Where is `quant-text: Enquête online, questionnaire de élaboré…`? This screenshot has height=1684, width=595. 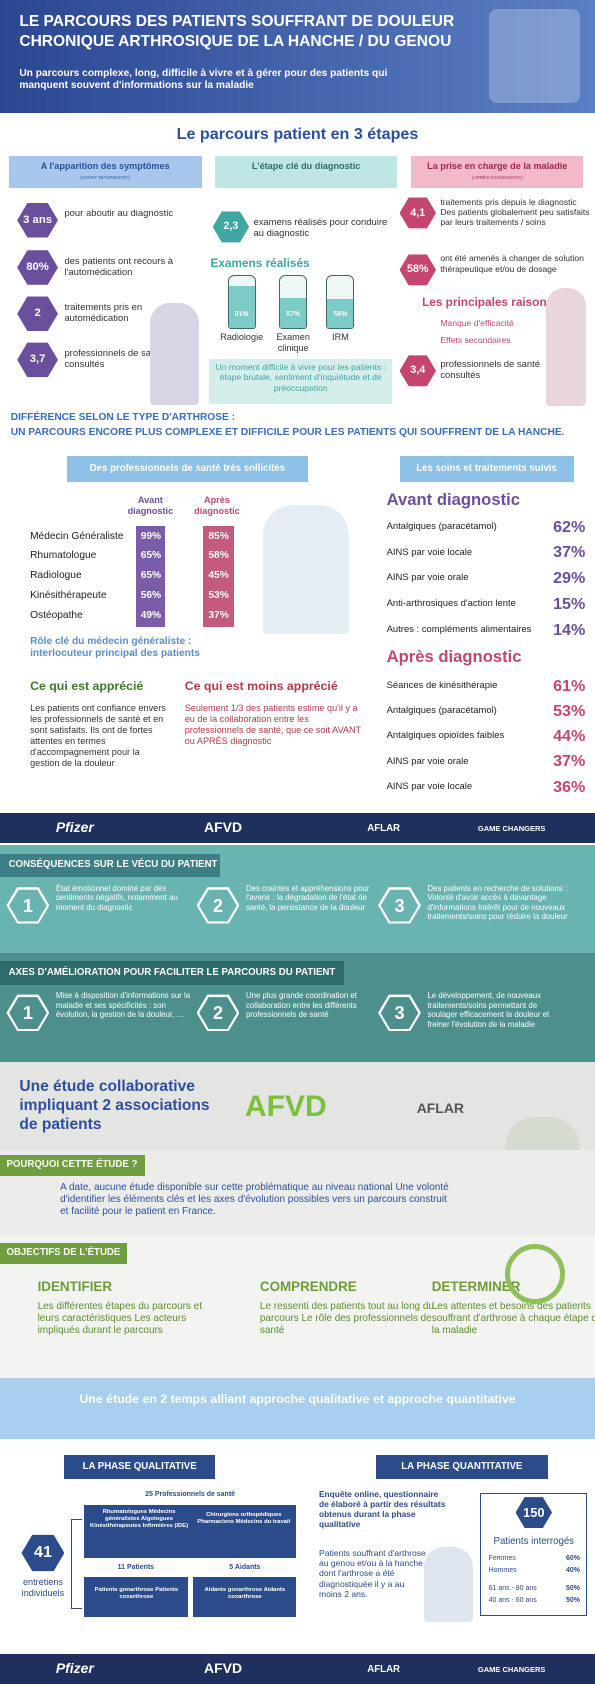
quant-text: Enquête online, questionnaire de élaboré… is located at coordinates (382, 1508).